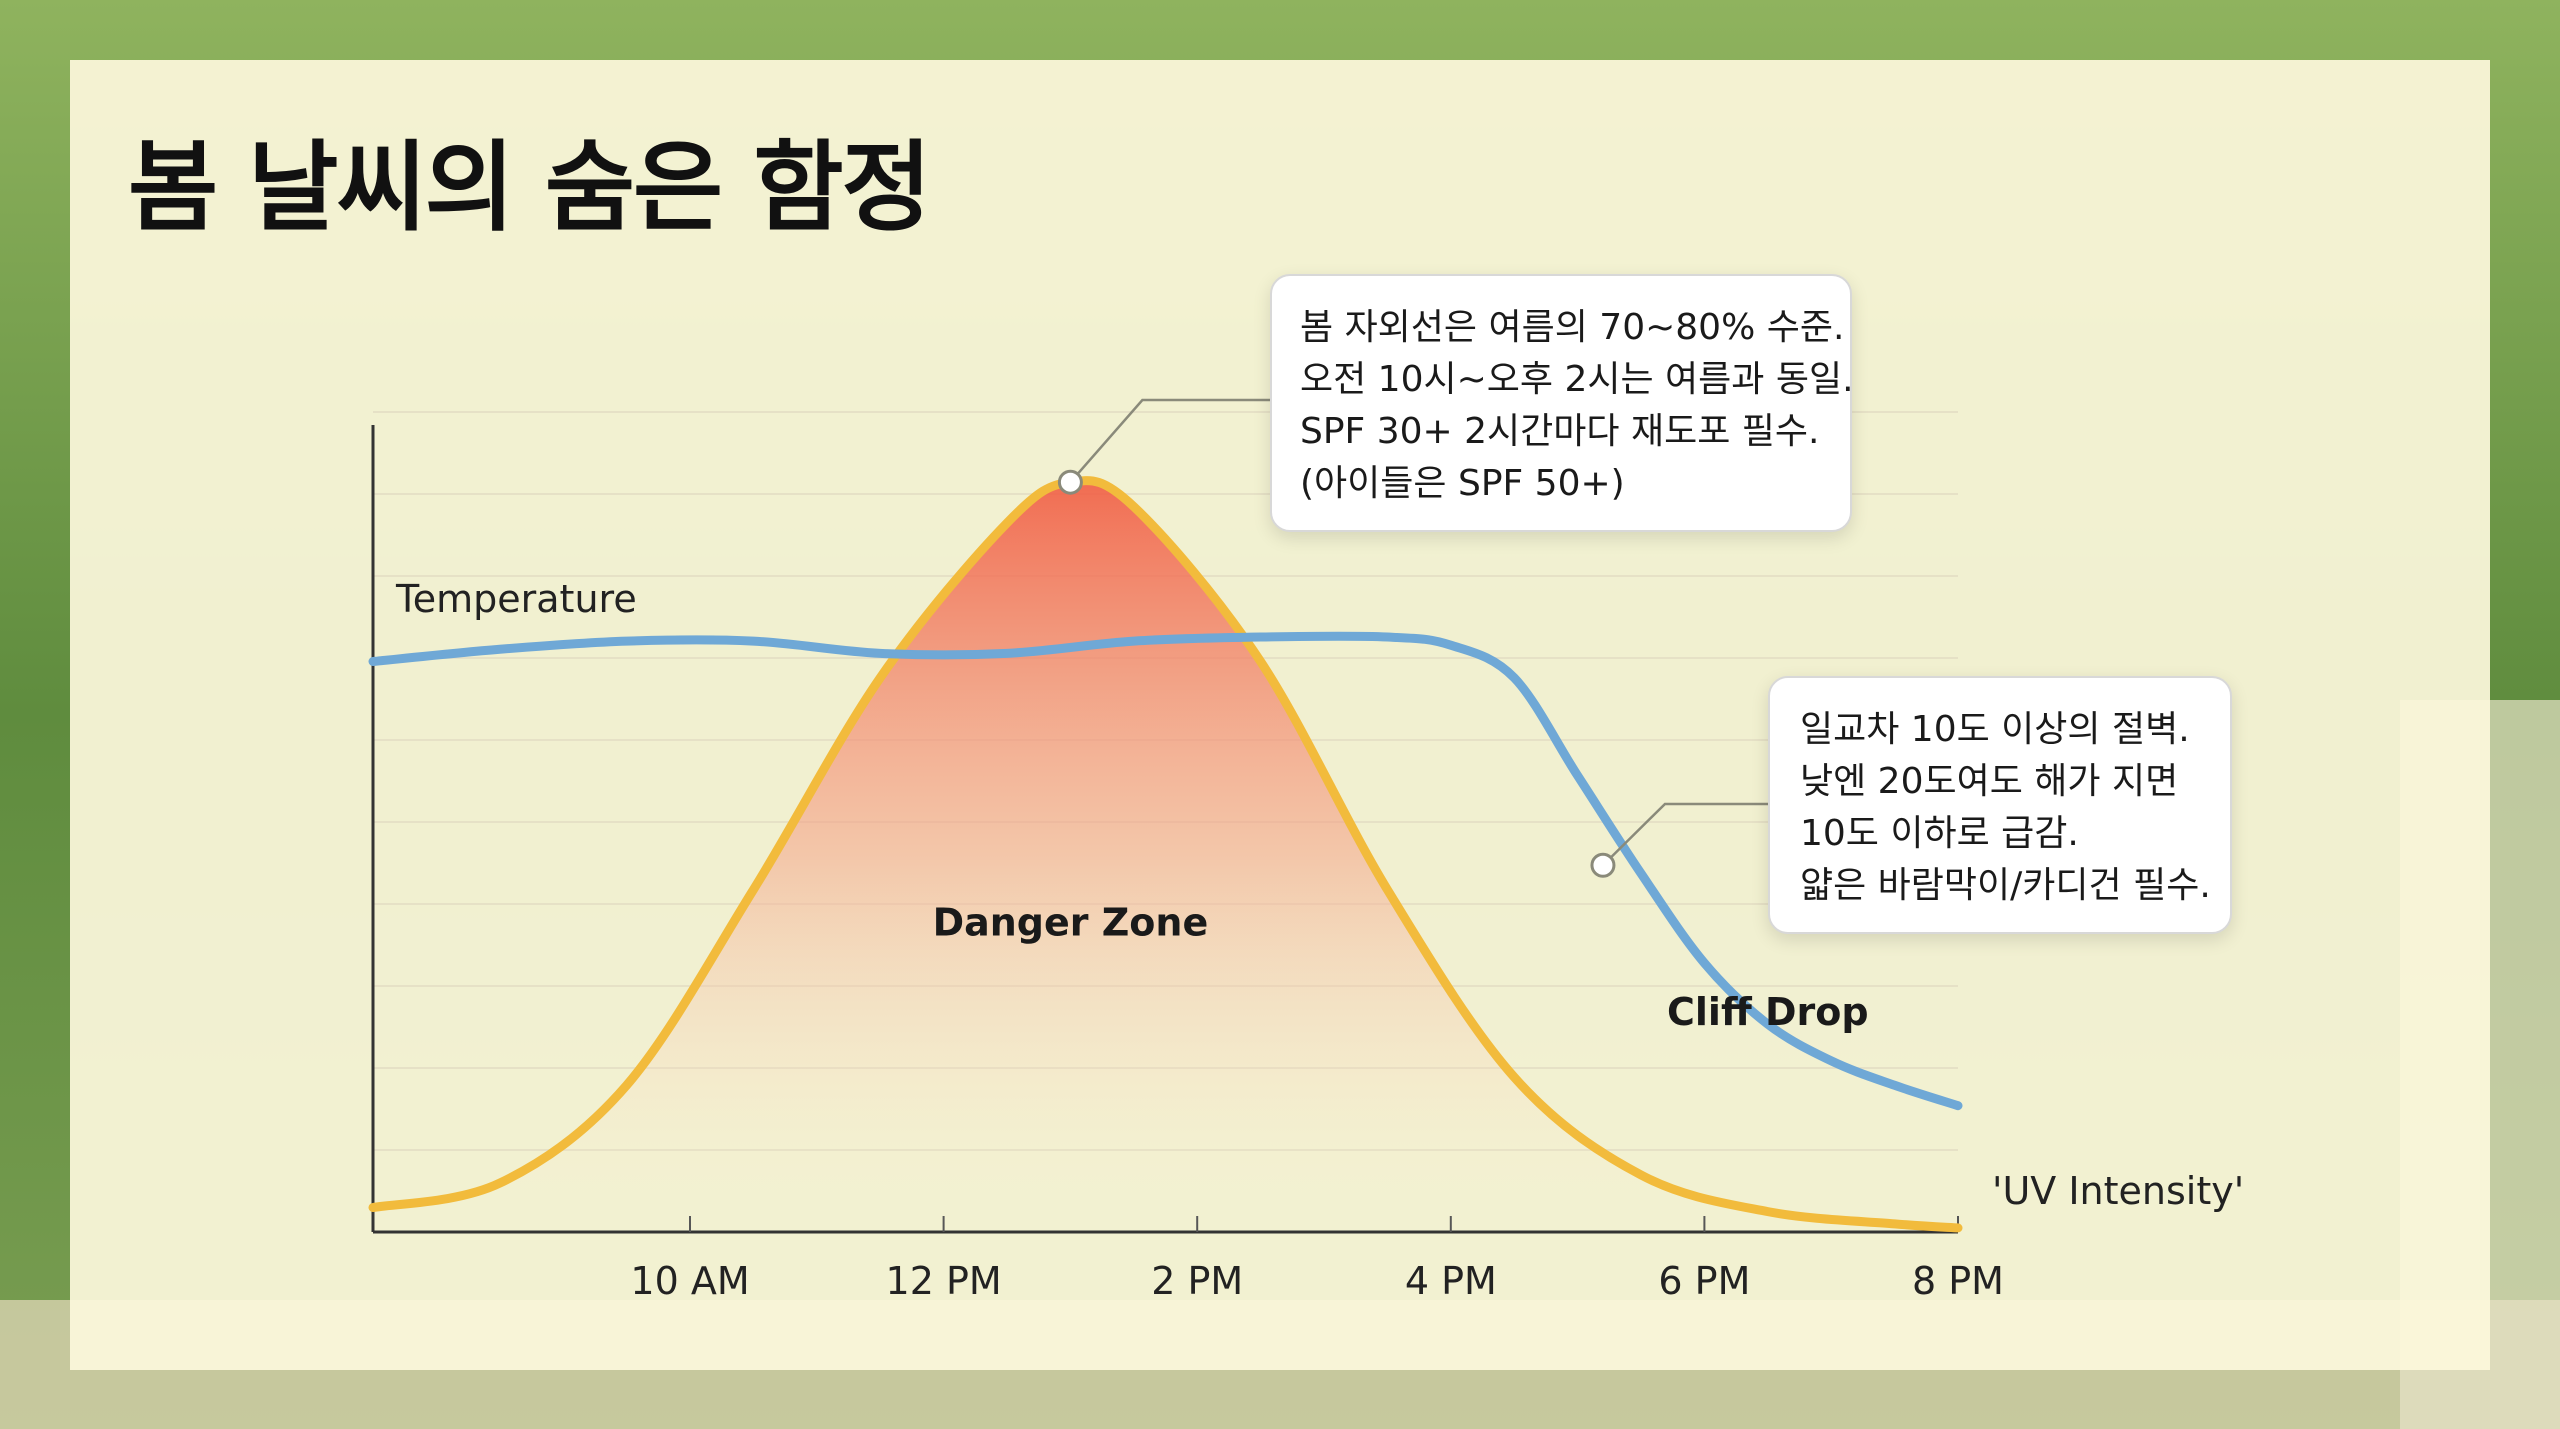 This screenshot has width=2560, height=1429. What do you see at coordinates (1197, 1281) in the screenshot?
I see `x-tick-label: 2 PM` at bounding box center [1197, 1281].